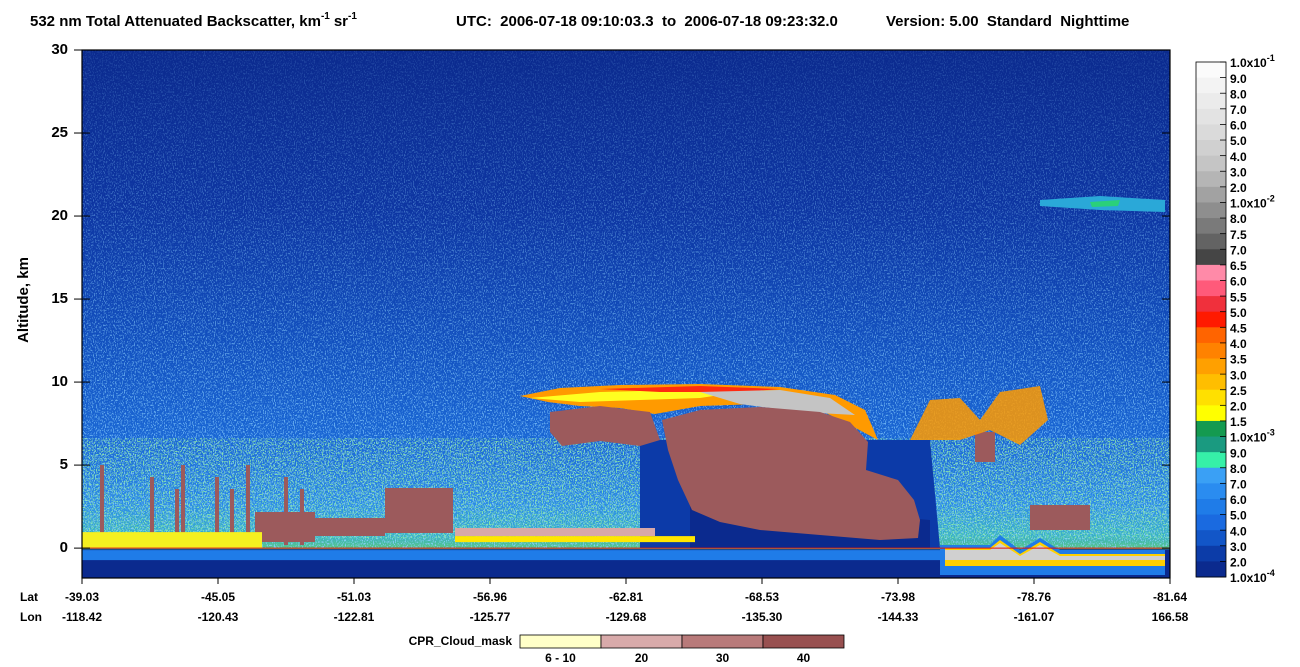  What do you see at coordinates (218, 597) in the screenshot?
I see `x-tick-label: -45.05` at bounding box center [218, 597].